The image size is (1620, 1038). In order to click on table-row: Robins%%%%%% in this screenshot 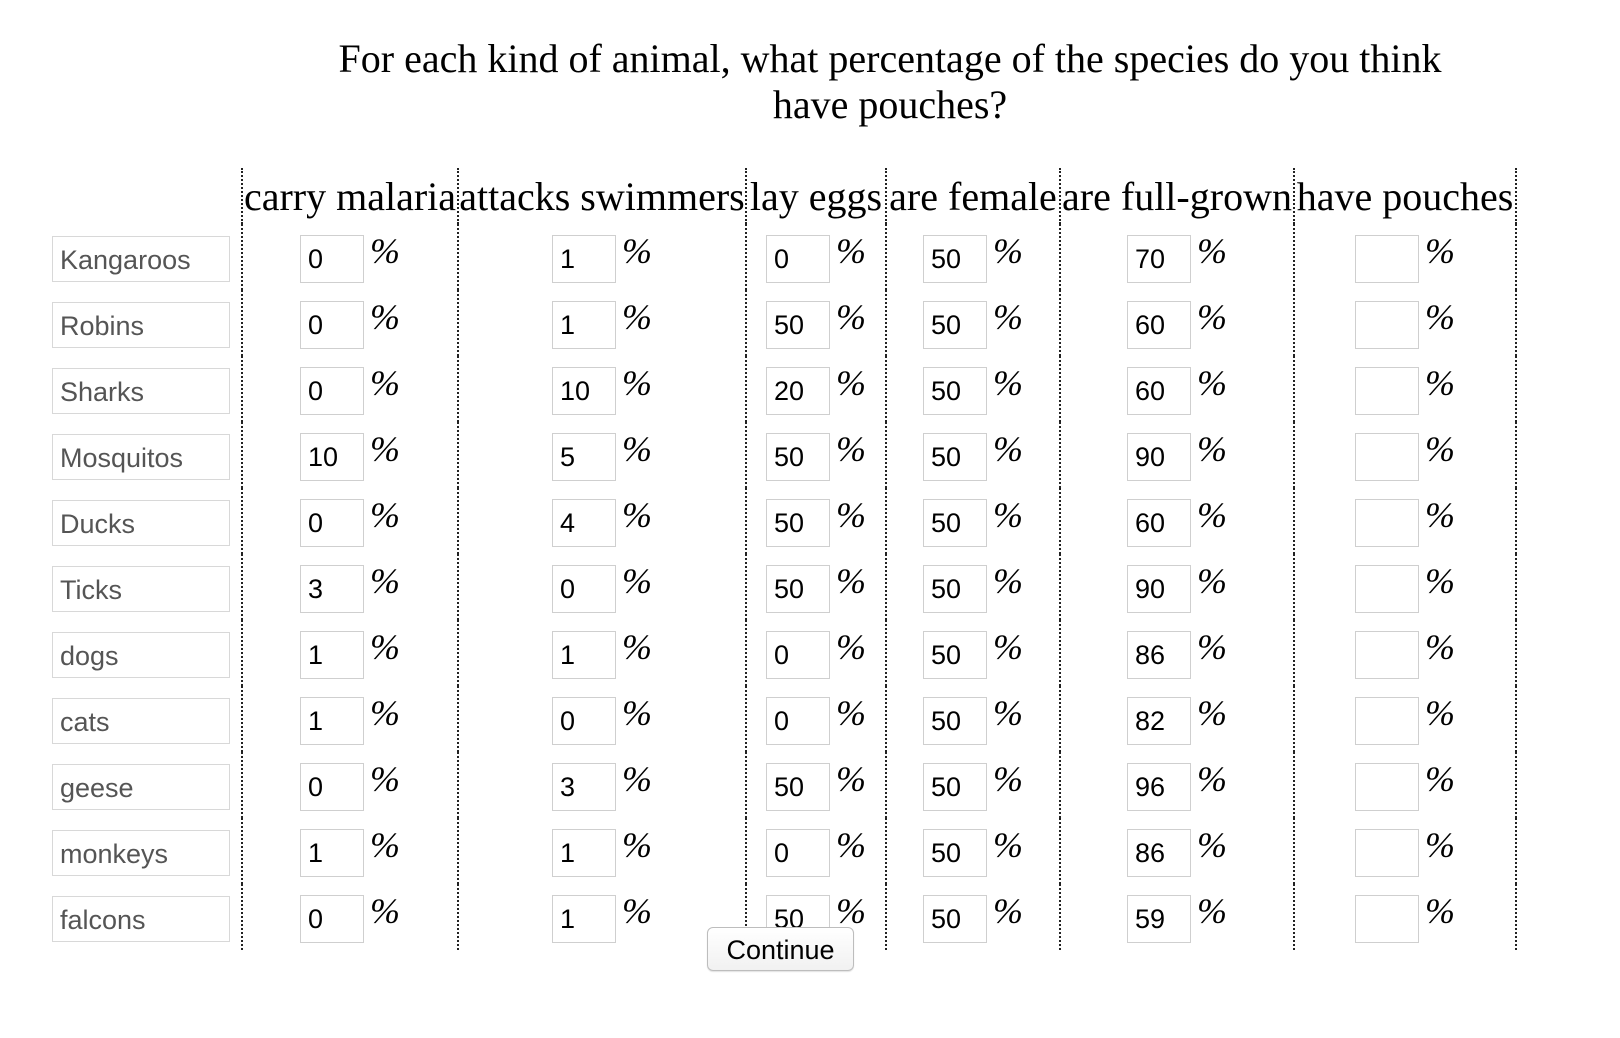, I will do `click(784, 323)`.